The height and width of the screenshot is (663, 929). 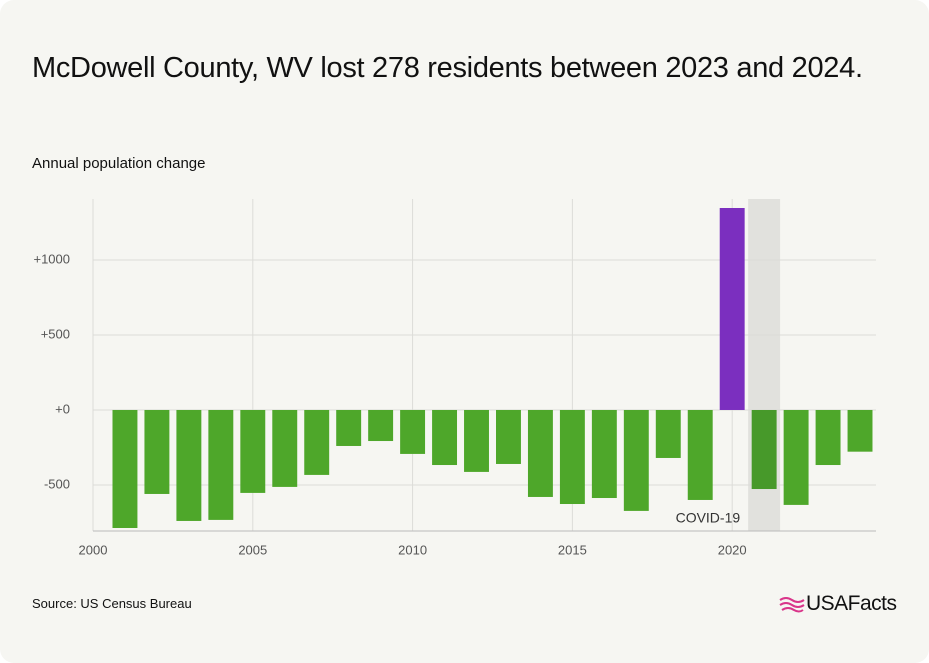 What do you see at coordinates (93, 549) in the screenshot?
I see `x-tick-label: 2000` at bounding box center [93, 549].